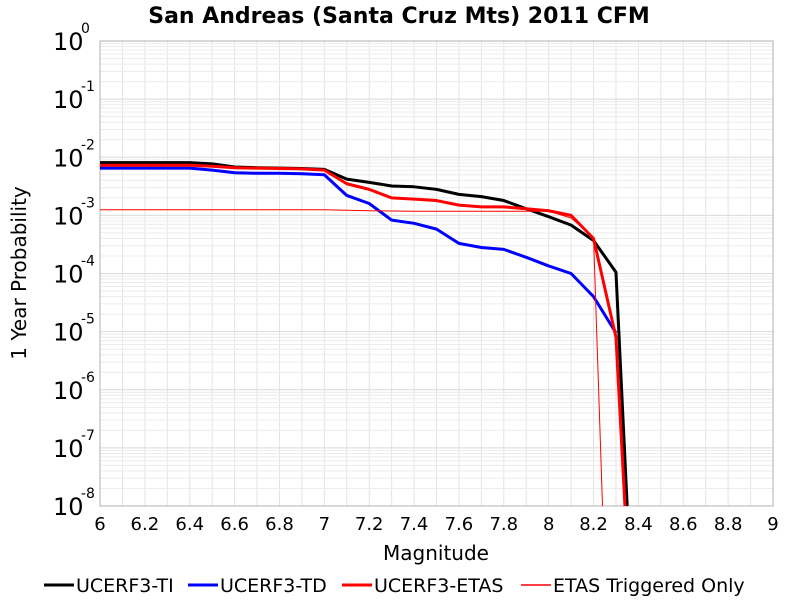  I want to click on legend-label: UCERF3-TD, so click(273, 586).